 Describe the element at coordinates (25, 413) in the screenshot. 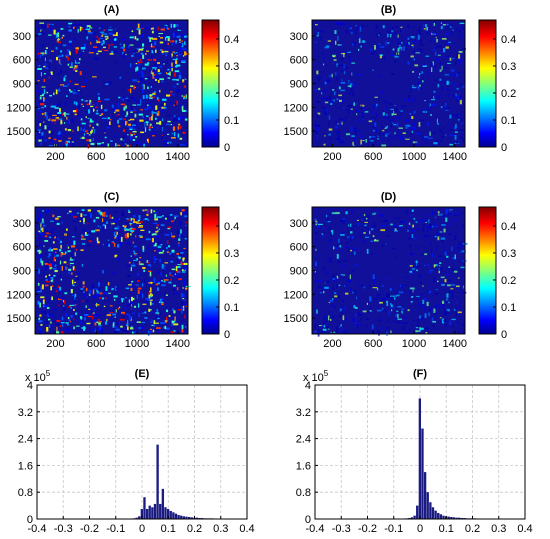

I see `y-tick-label: 3.2` at that location.